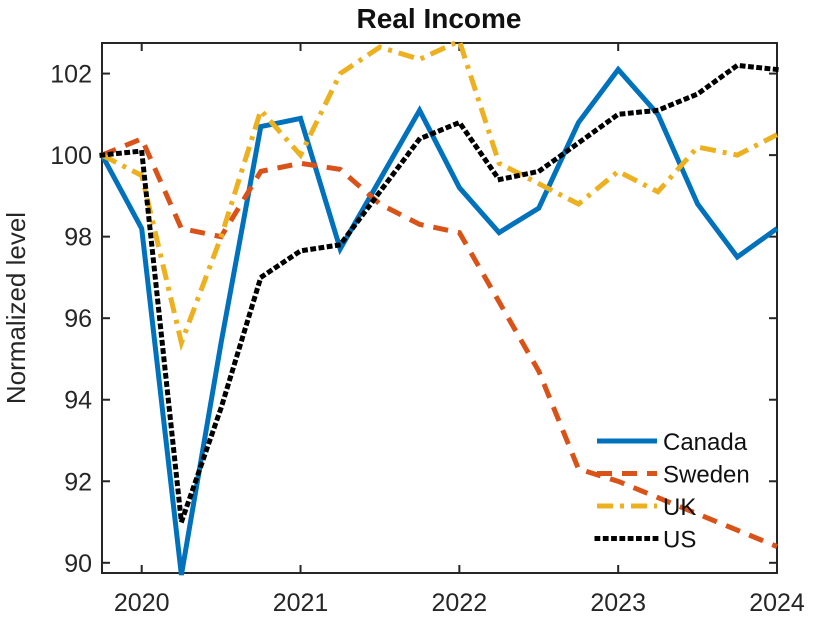 The width and height of the screenshot is (817, 623). What do you see at coordinates (460, 603) in the screenshot?
I see `x-tick-label: 2022` at bounding box center [460, 603].